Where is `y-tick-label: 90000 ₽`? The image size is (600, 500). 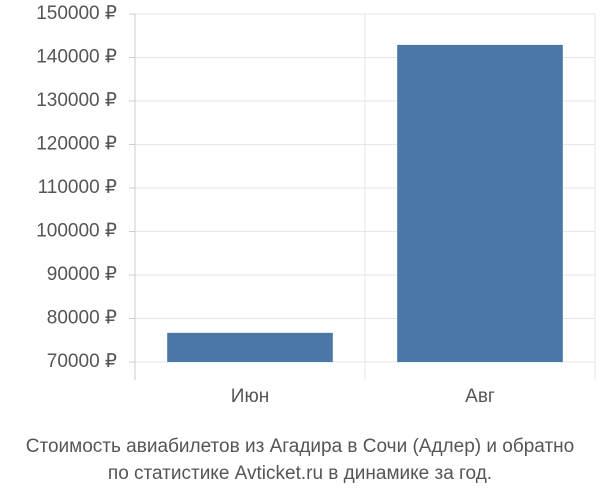 y-tick-label: 90000 ₽ is located at coordinates (82, 274).